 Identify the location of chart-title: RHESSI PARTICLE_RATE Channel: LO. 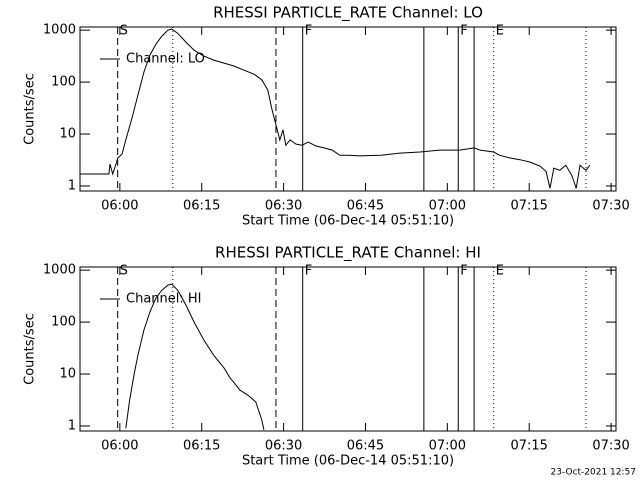
(348, 13).